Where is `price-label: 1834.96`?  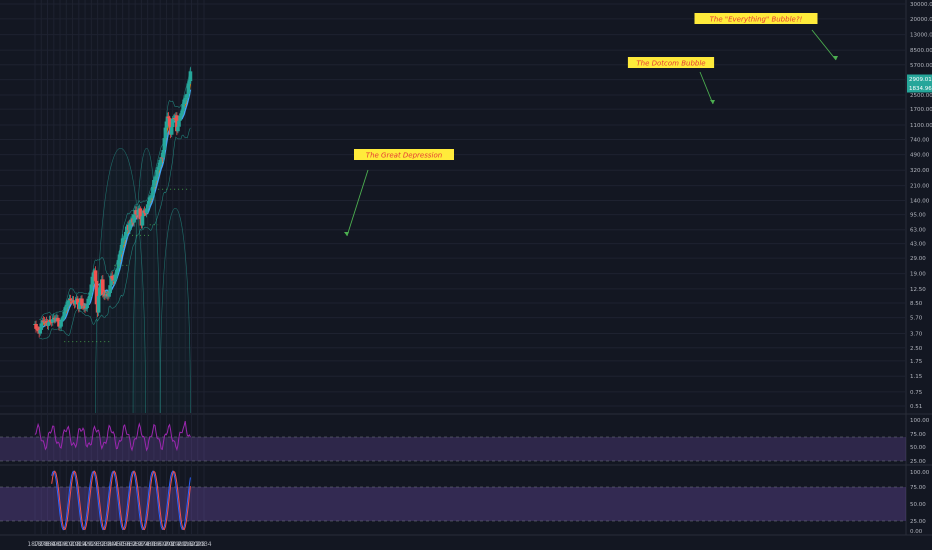
price-label: 1834.96 is located at coordinates (920, 89).